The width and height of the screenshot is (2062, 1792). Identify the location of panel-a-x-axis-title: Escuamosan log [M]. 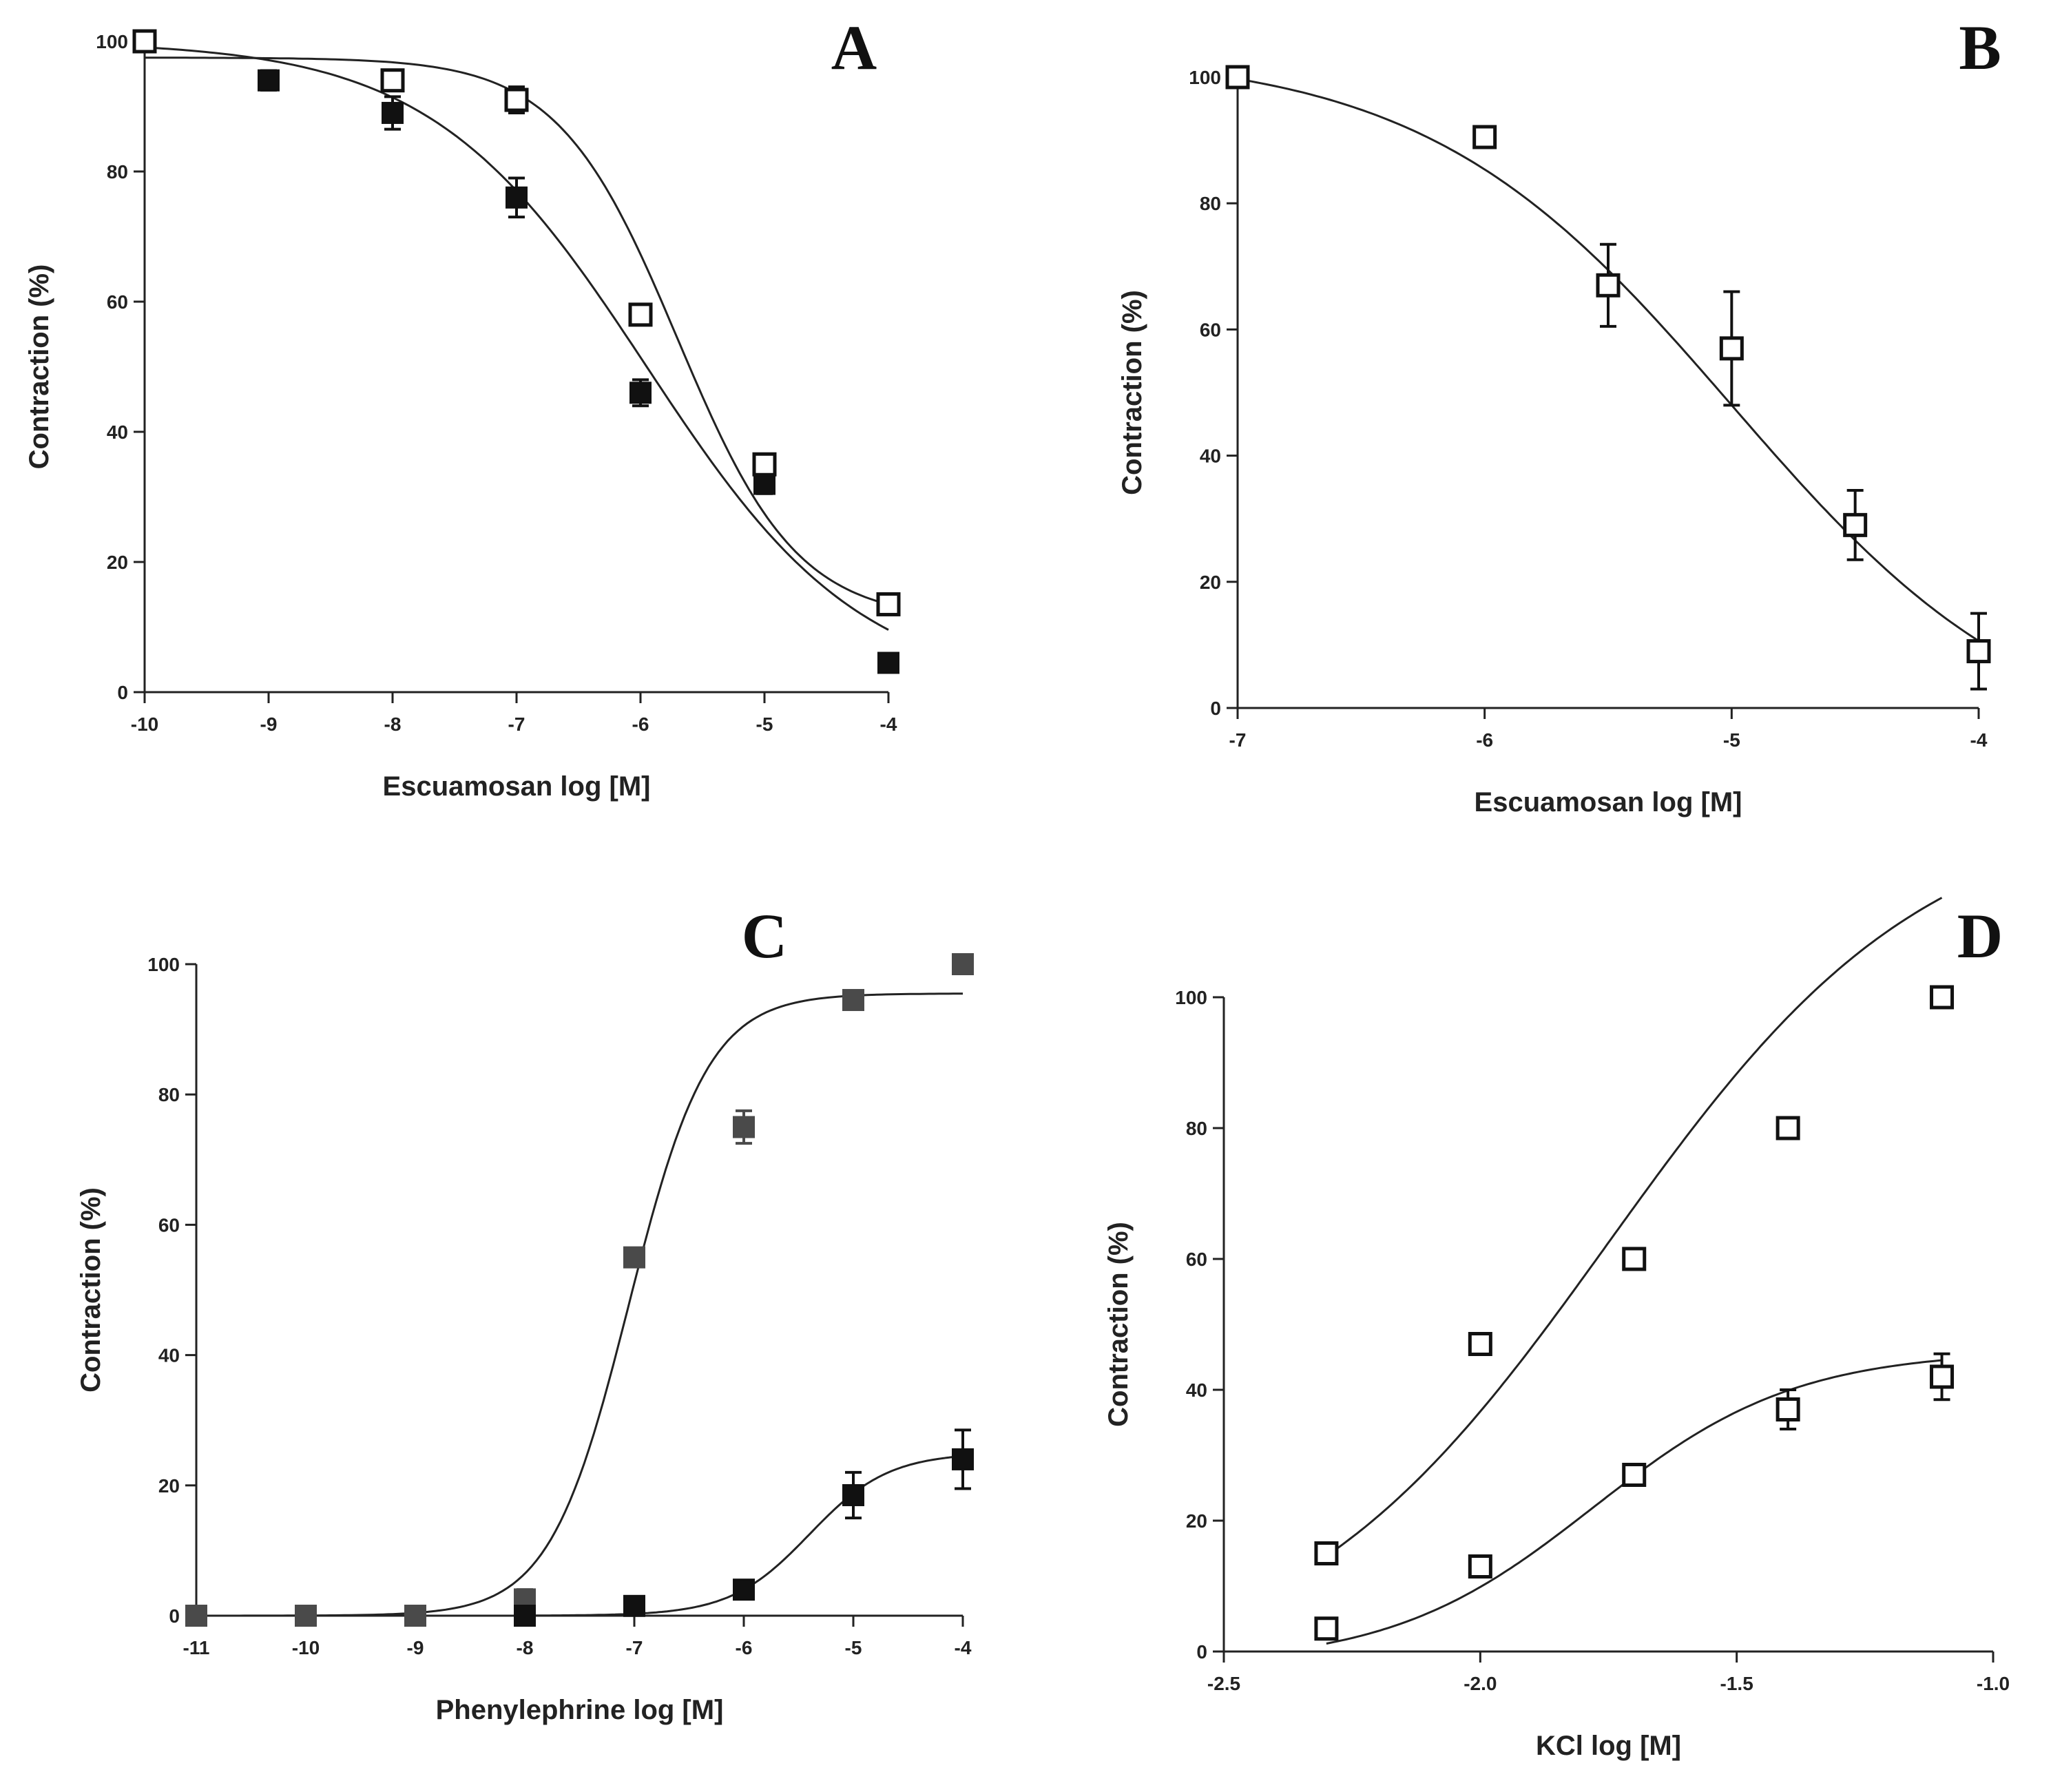
(517, 787).